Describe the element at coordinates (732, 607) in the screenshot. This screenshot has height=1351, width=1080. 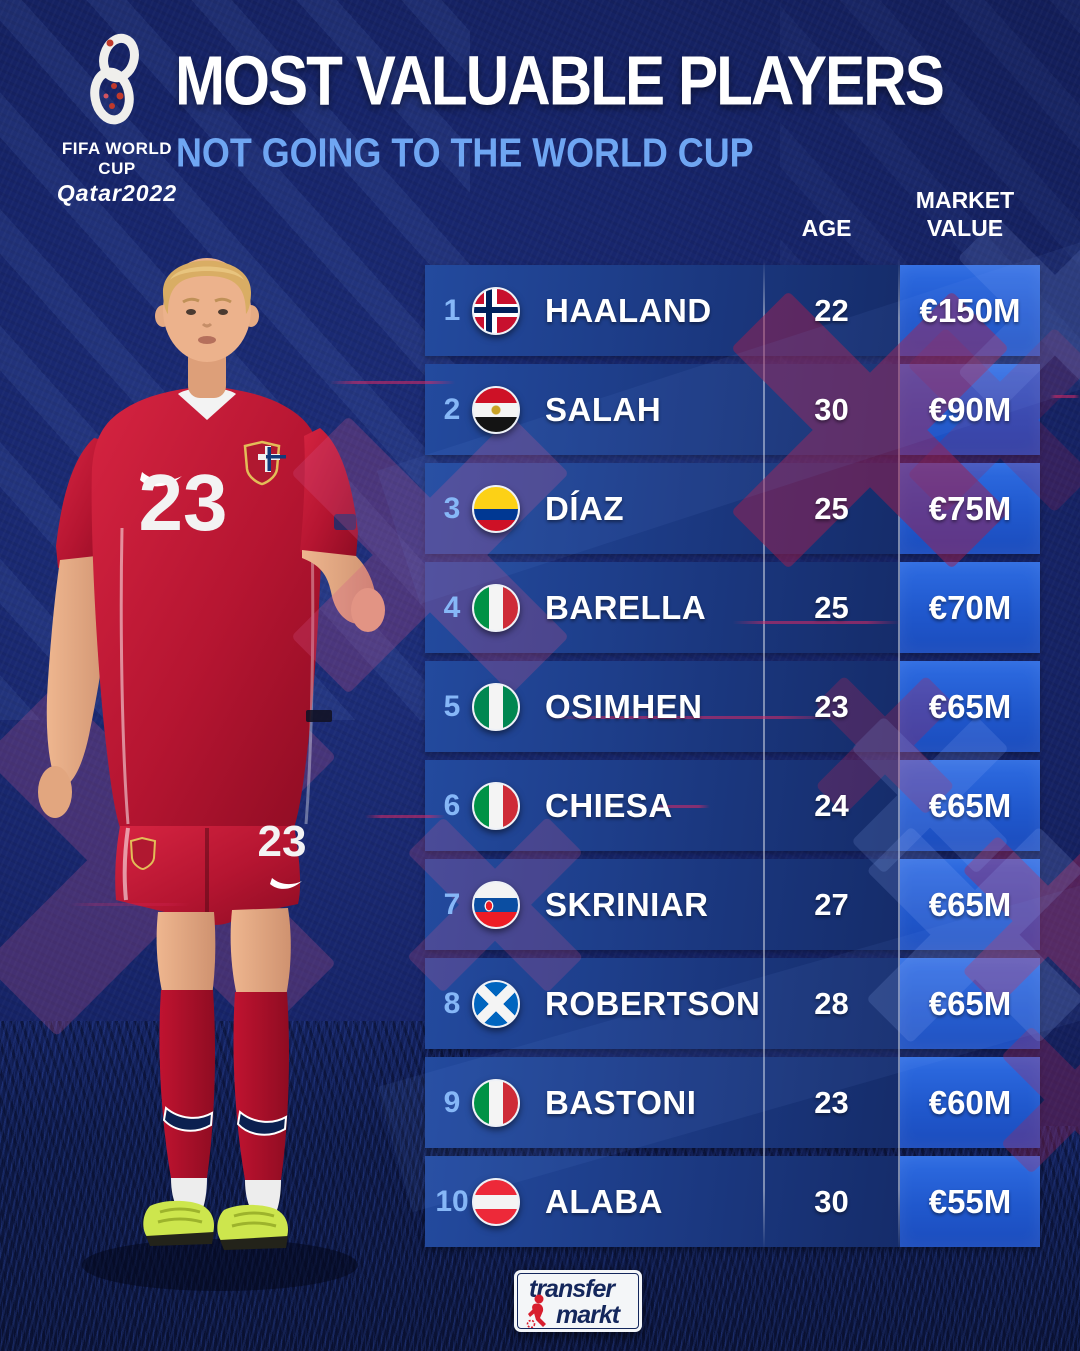
I see `table-row: 4 BARELLA 25 €70M` at that location.